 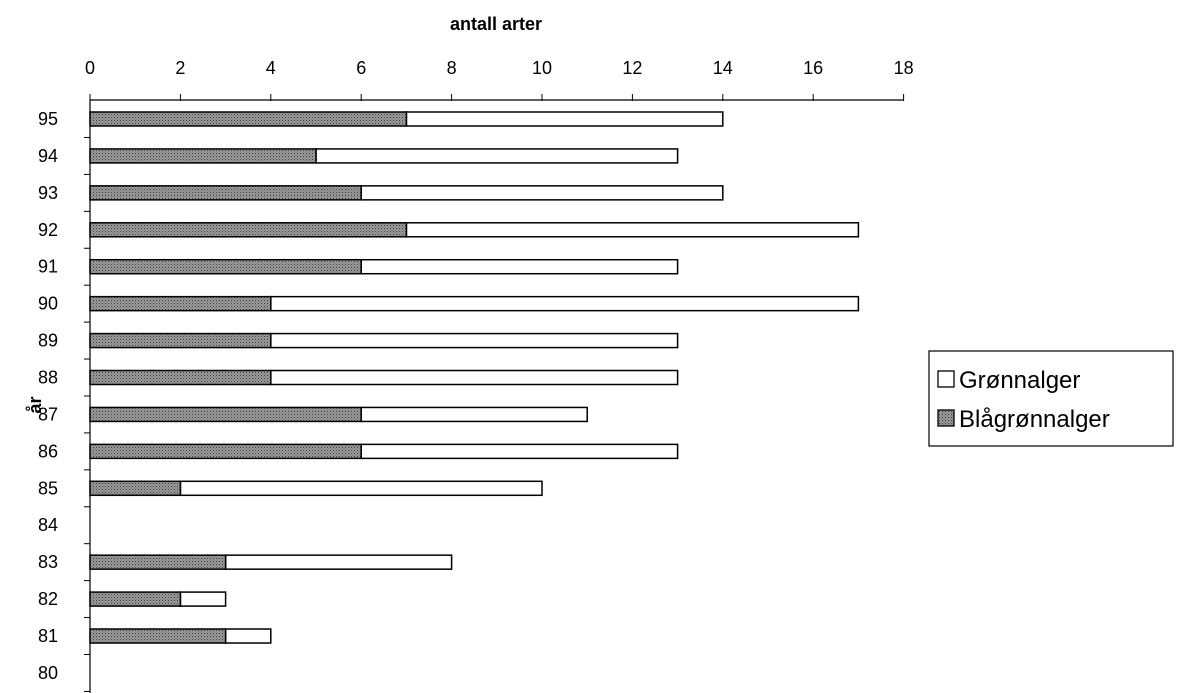 I want to click on legend-swatch-gronnalger, so click(x=946, y=379).